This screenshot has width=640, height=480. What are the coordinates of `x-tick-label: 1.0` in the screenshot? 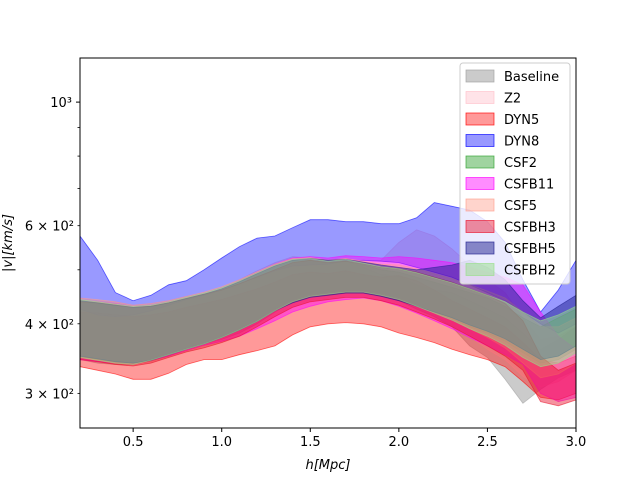 It's located at (221, 442).